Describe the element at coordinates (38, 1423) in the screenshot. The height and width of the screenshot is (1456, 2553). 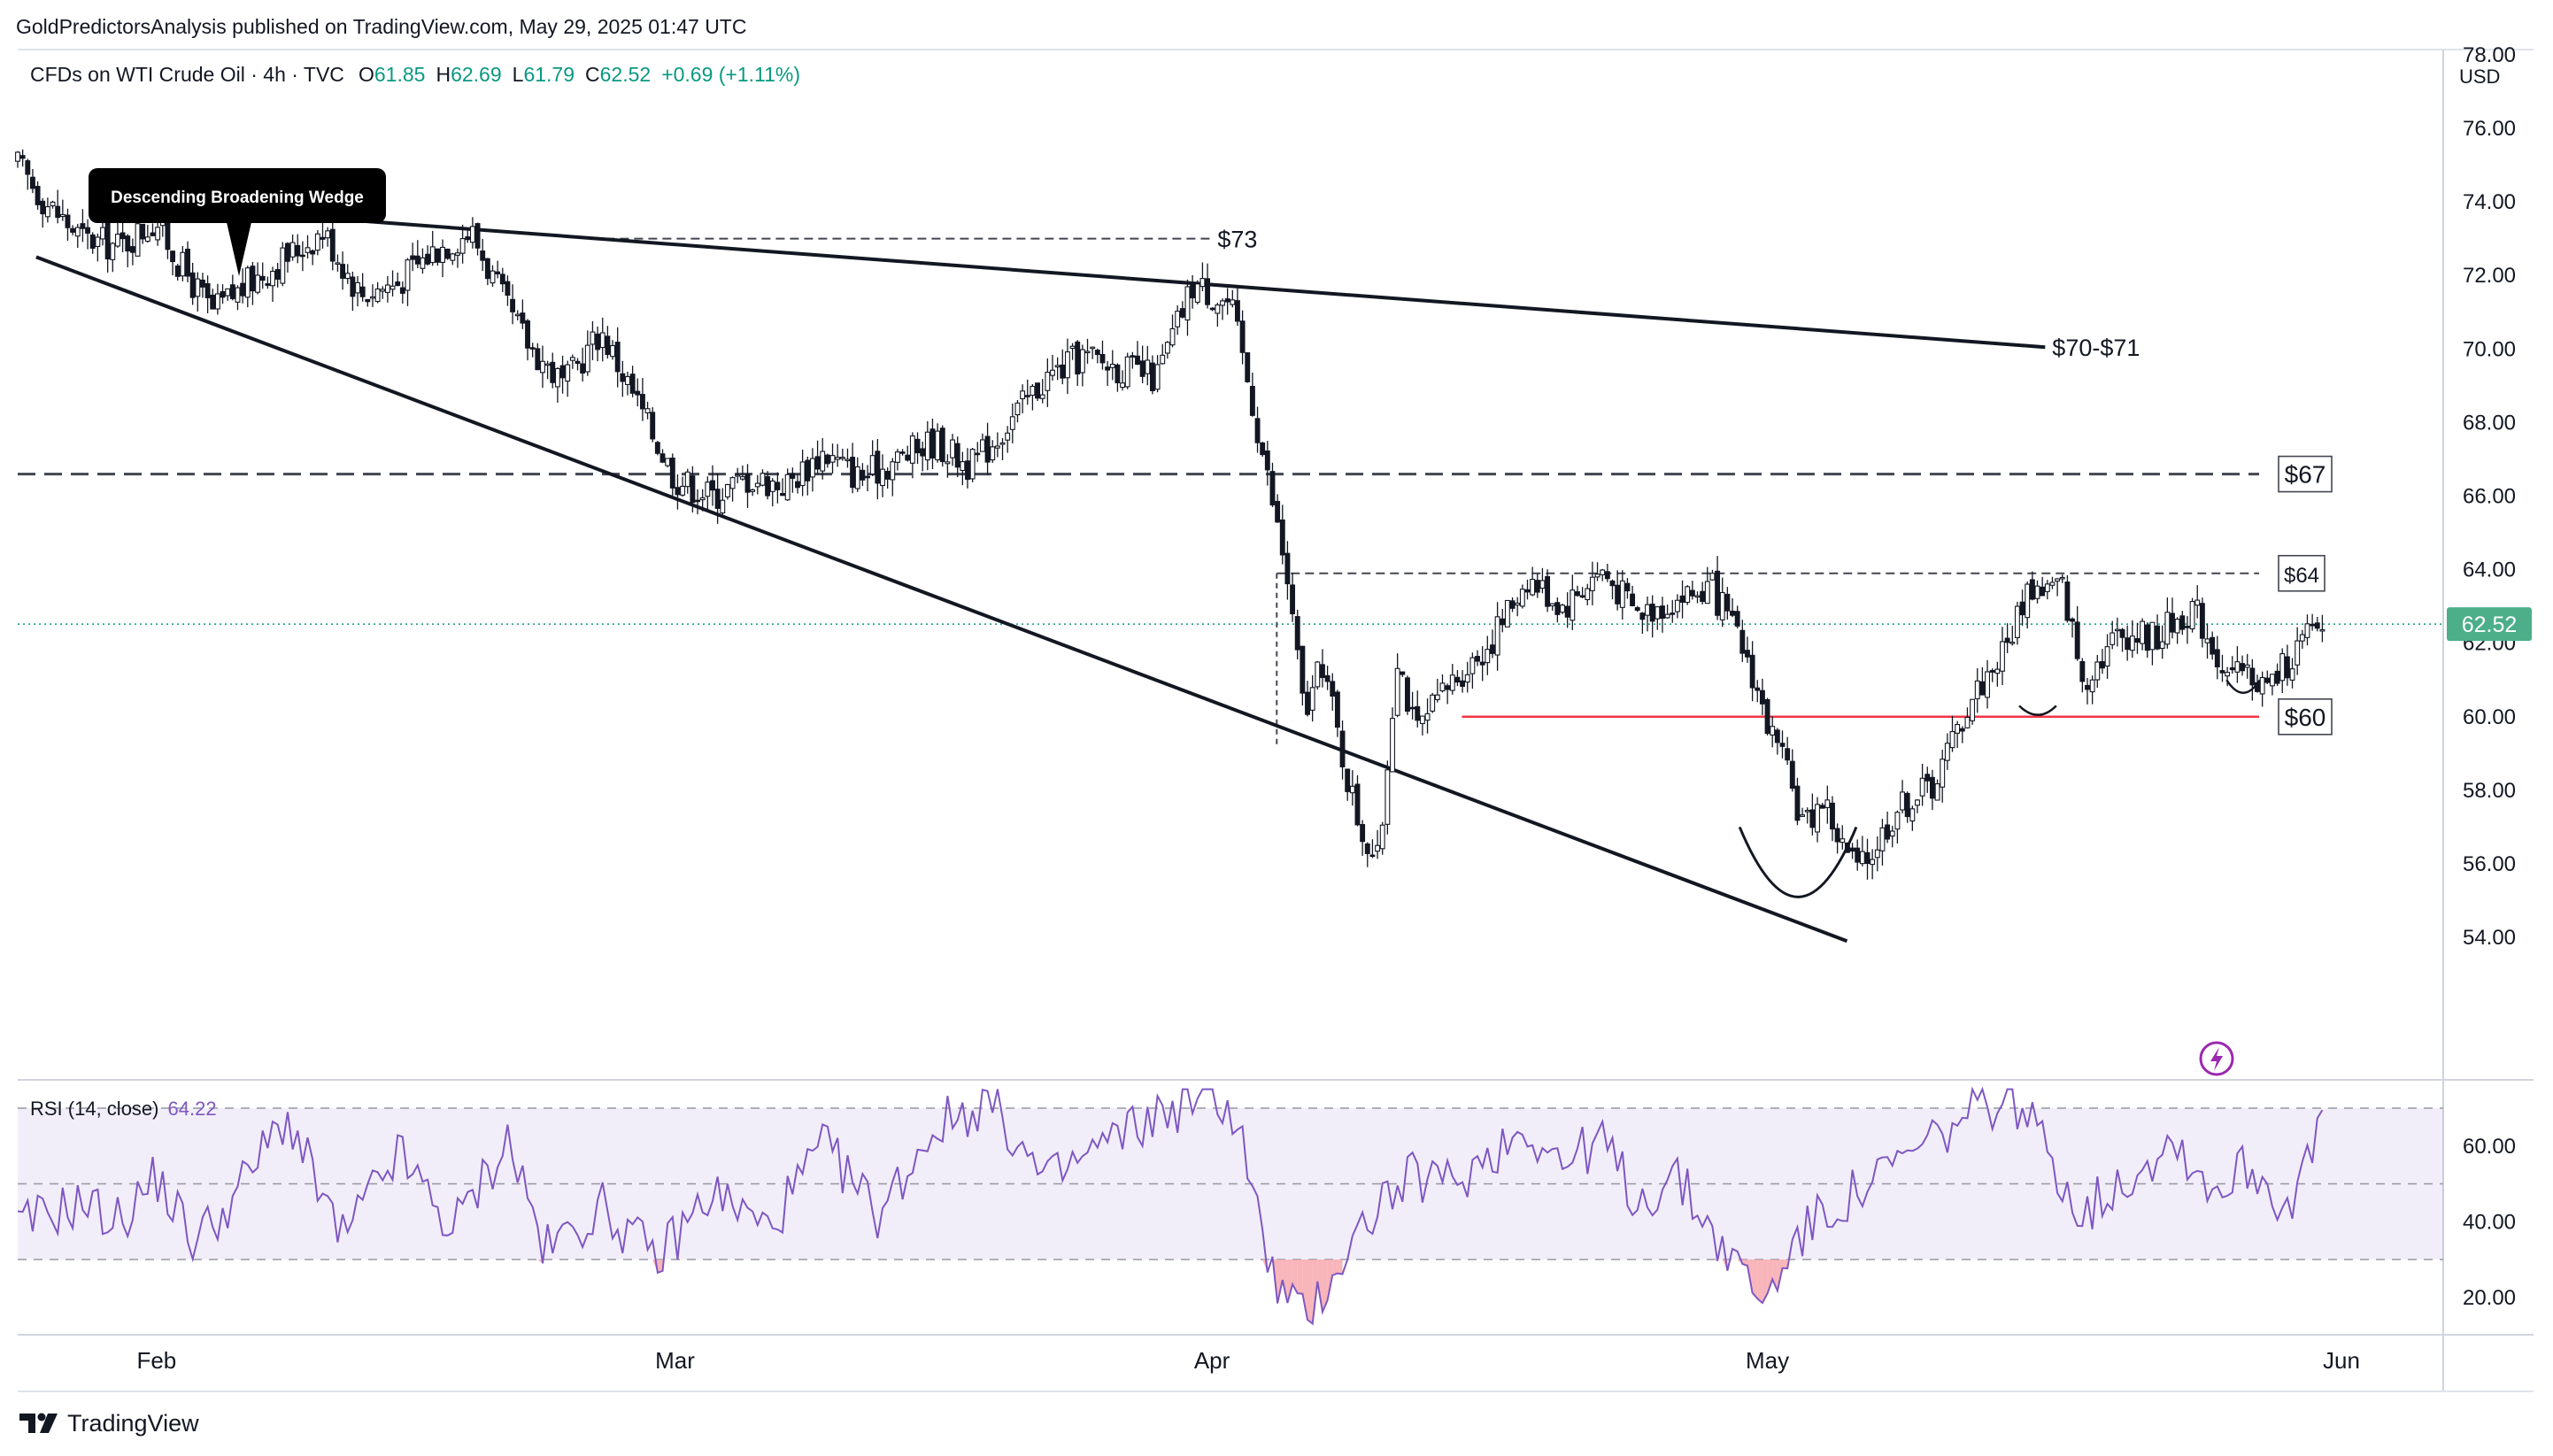
I see `tradingview-logo-icon` at that location.